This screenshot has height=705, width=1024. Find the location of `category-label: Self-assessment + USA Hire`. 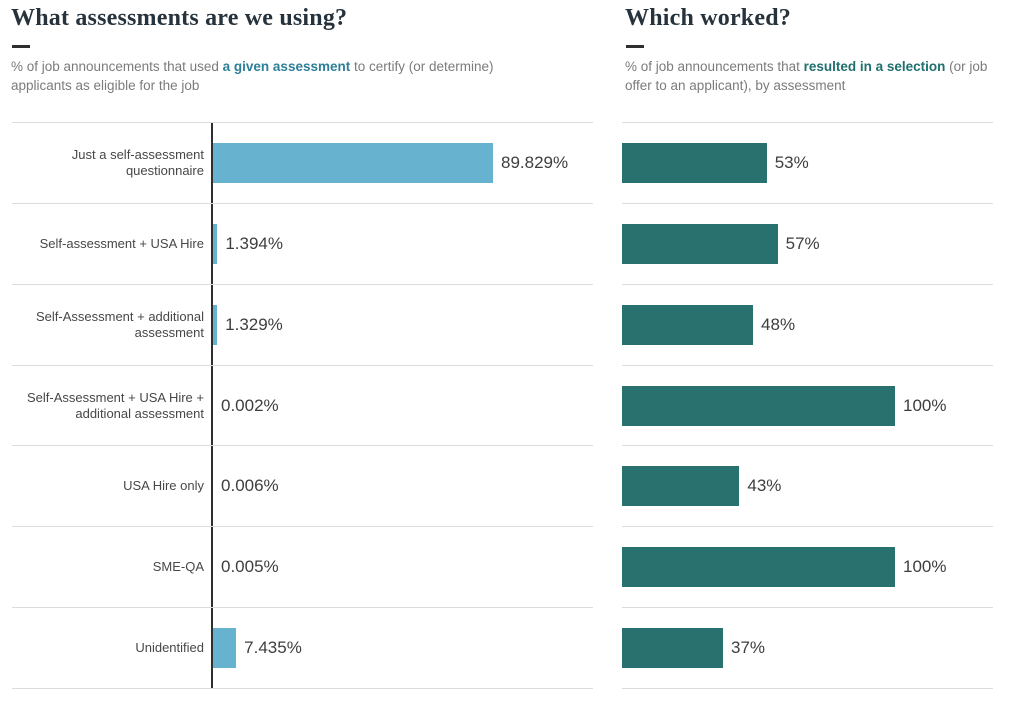

category-label: Self-assessment + USA Hire is located at coordinates (121, 243).